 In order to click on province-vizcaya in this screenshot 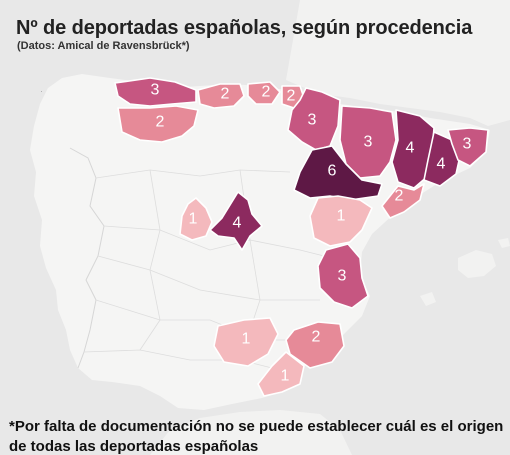, I will do `click(264, 93)`.